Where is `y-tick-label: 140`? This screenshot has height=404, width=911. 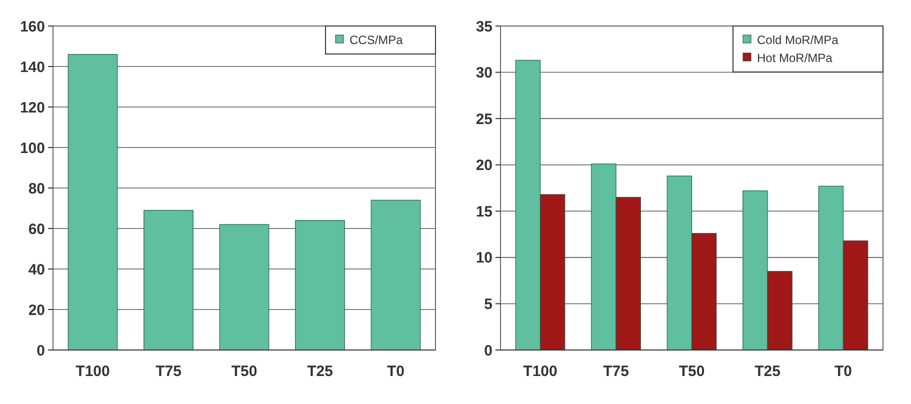
y-tick-label: 140 is located at coordinates (32, 67).